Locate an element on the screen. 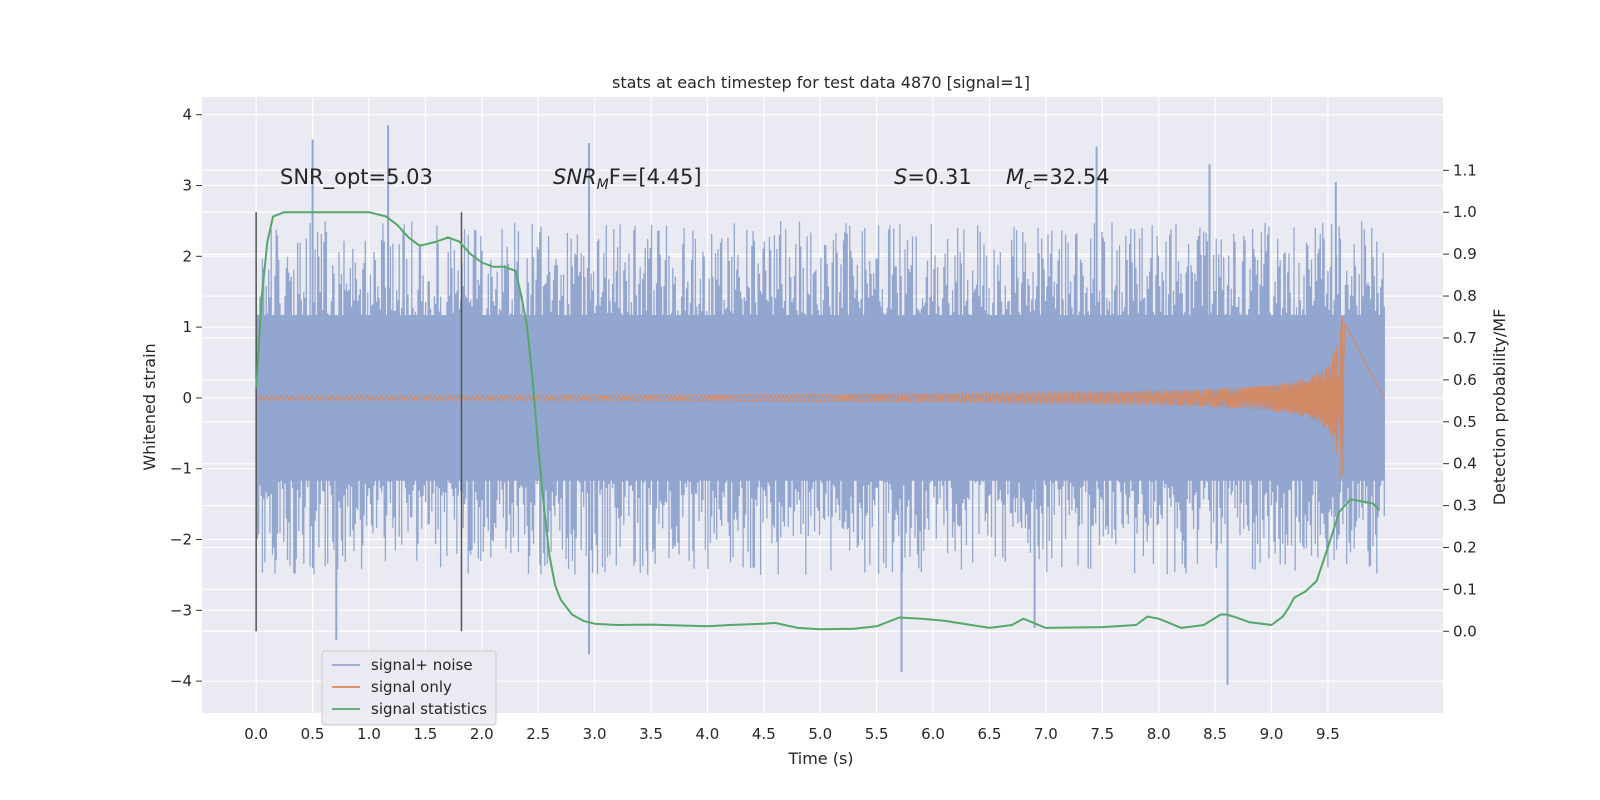 The height and width of the screenshot is (800, 1600). y-right-tick-label-3: 0.3 is located at coordinates (1465, 506).